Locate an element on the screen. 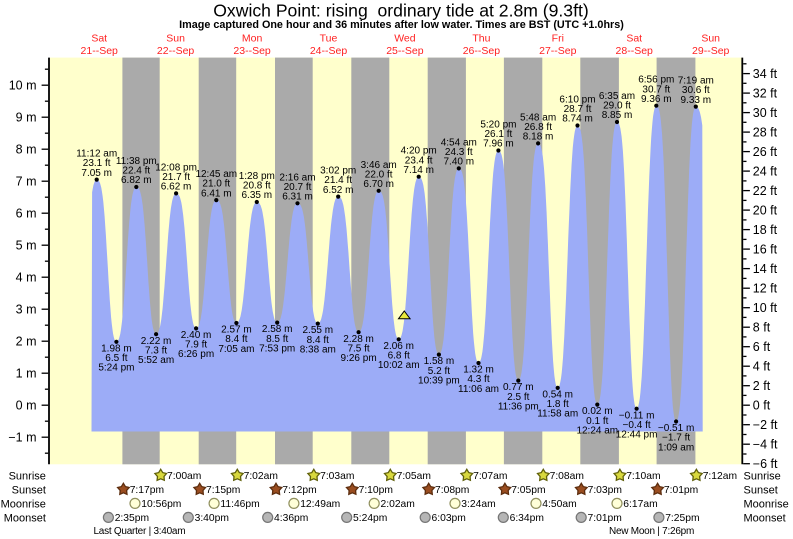  svg-text: 2.28 m is located at coordinates (358, 339).